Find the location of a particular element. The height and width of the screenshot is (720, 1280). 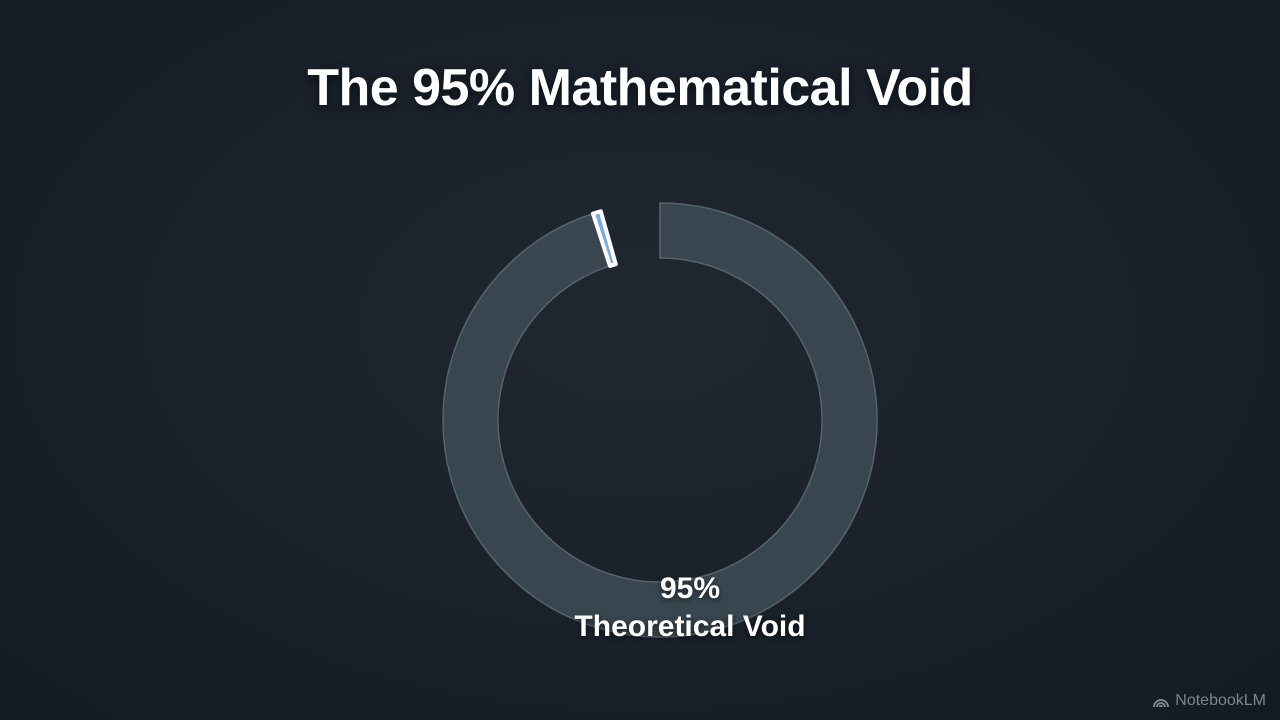

notebooklm-icon is located at coordinates (1161, 703).